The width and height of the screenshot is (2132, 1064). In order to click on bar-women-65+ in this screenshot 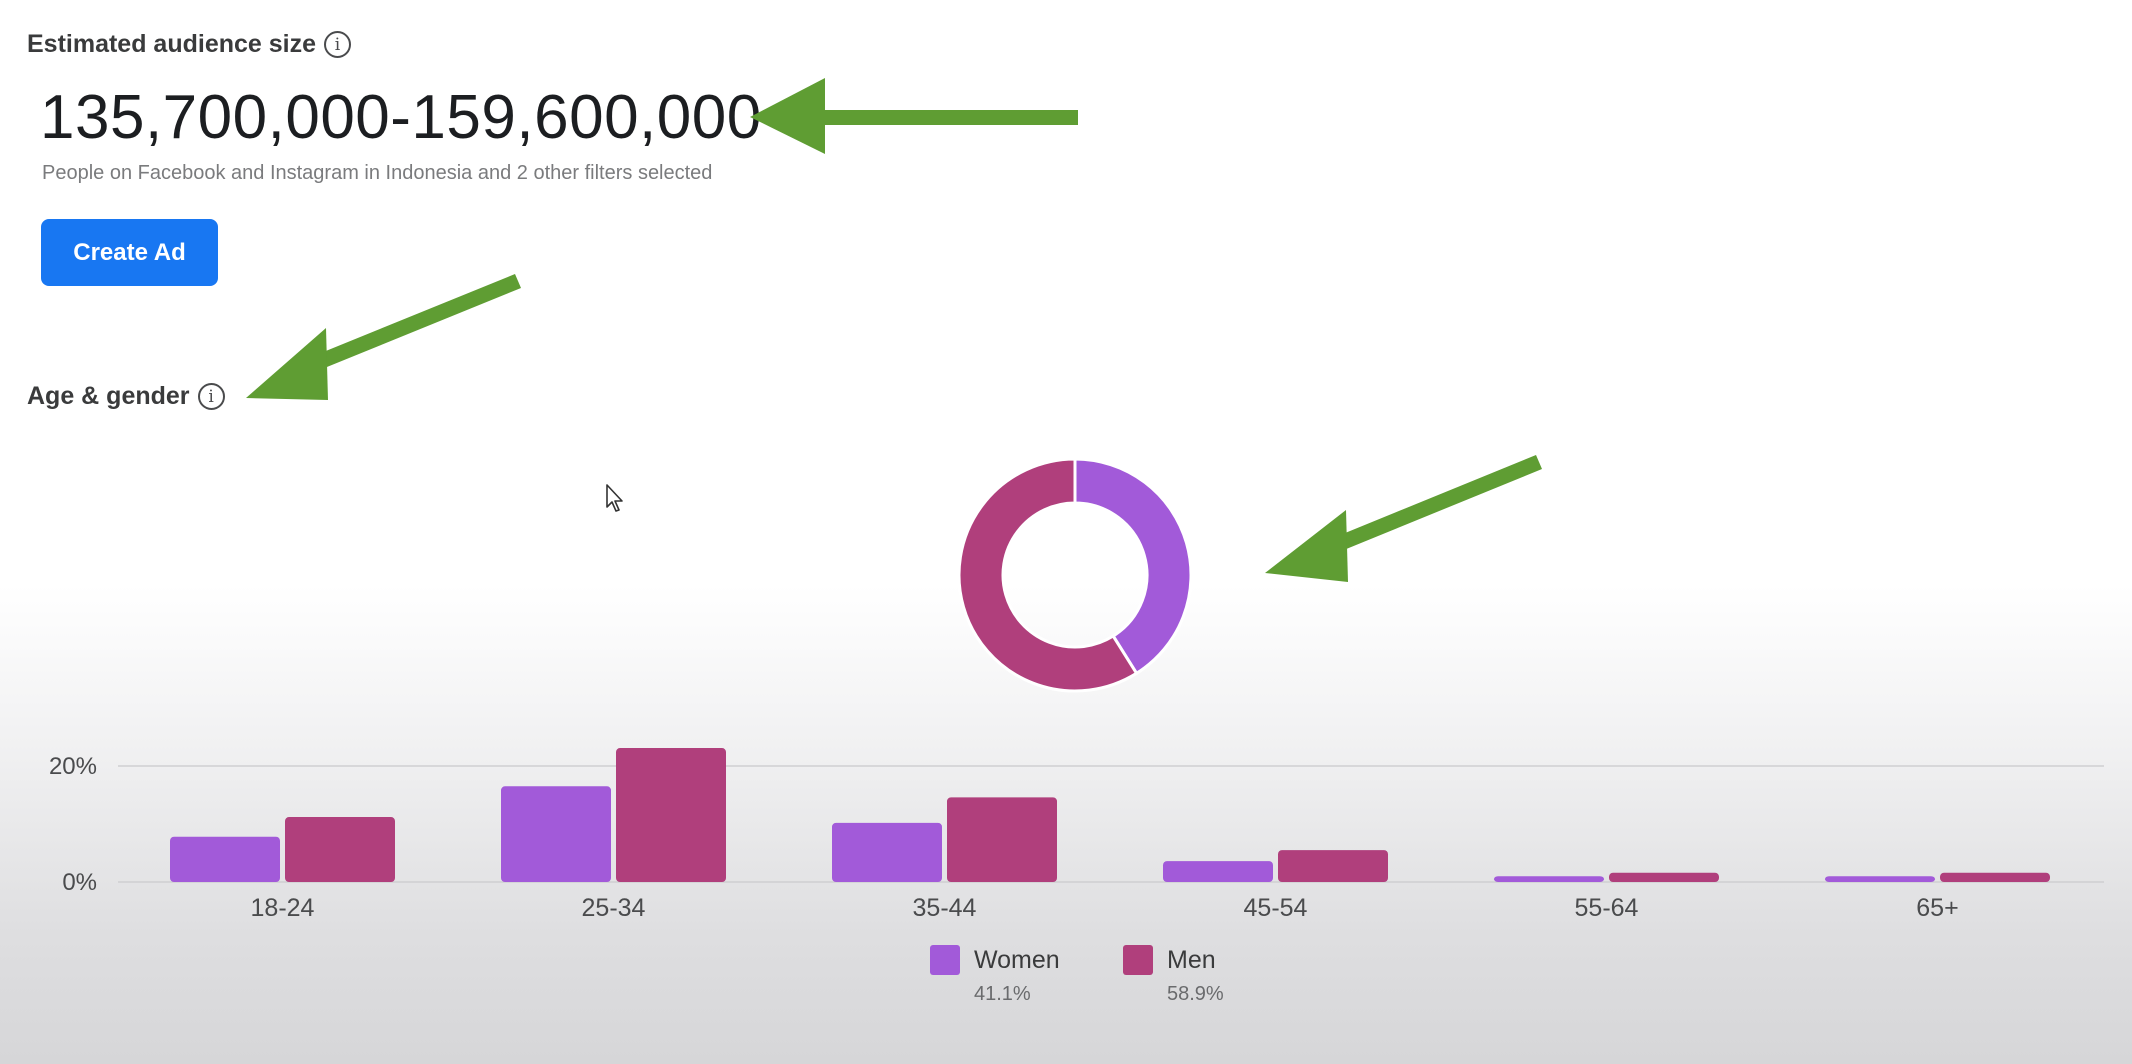, I will do `click(1880, 879)`.